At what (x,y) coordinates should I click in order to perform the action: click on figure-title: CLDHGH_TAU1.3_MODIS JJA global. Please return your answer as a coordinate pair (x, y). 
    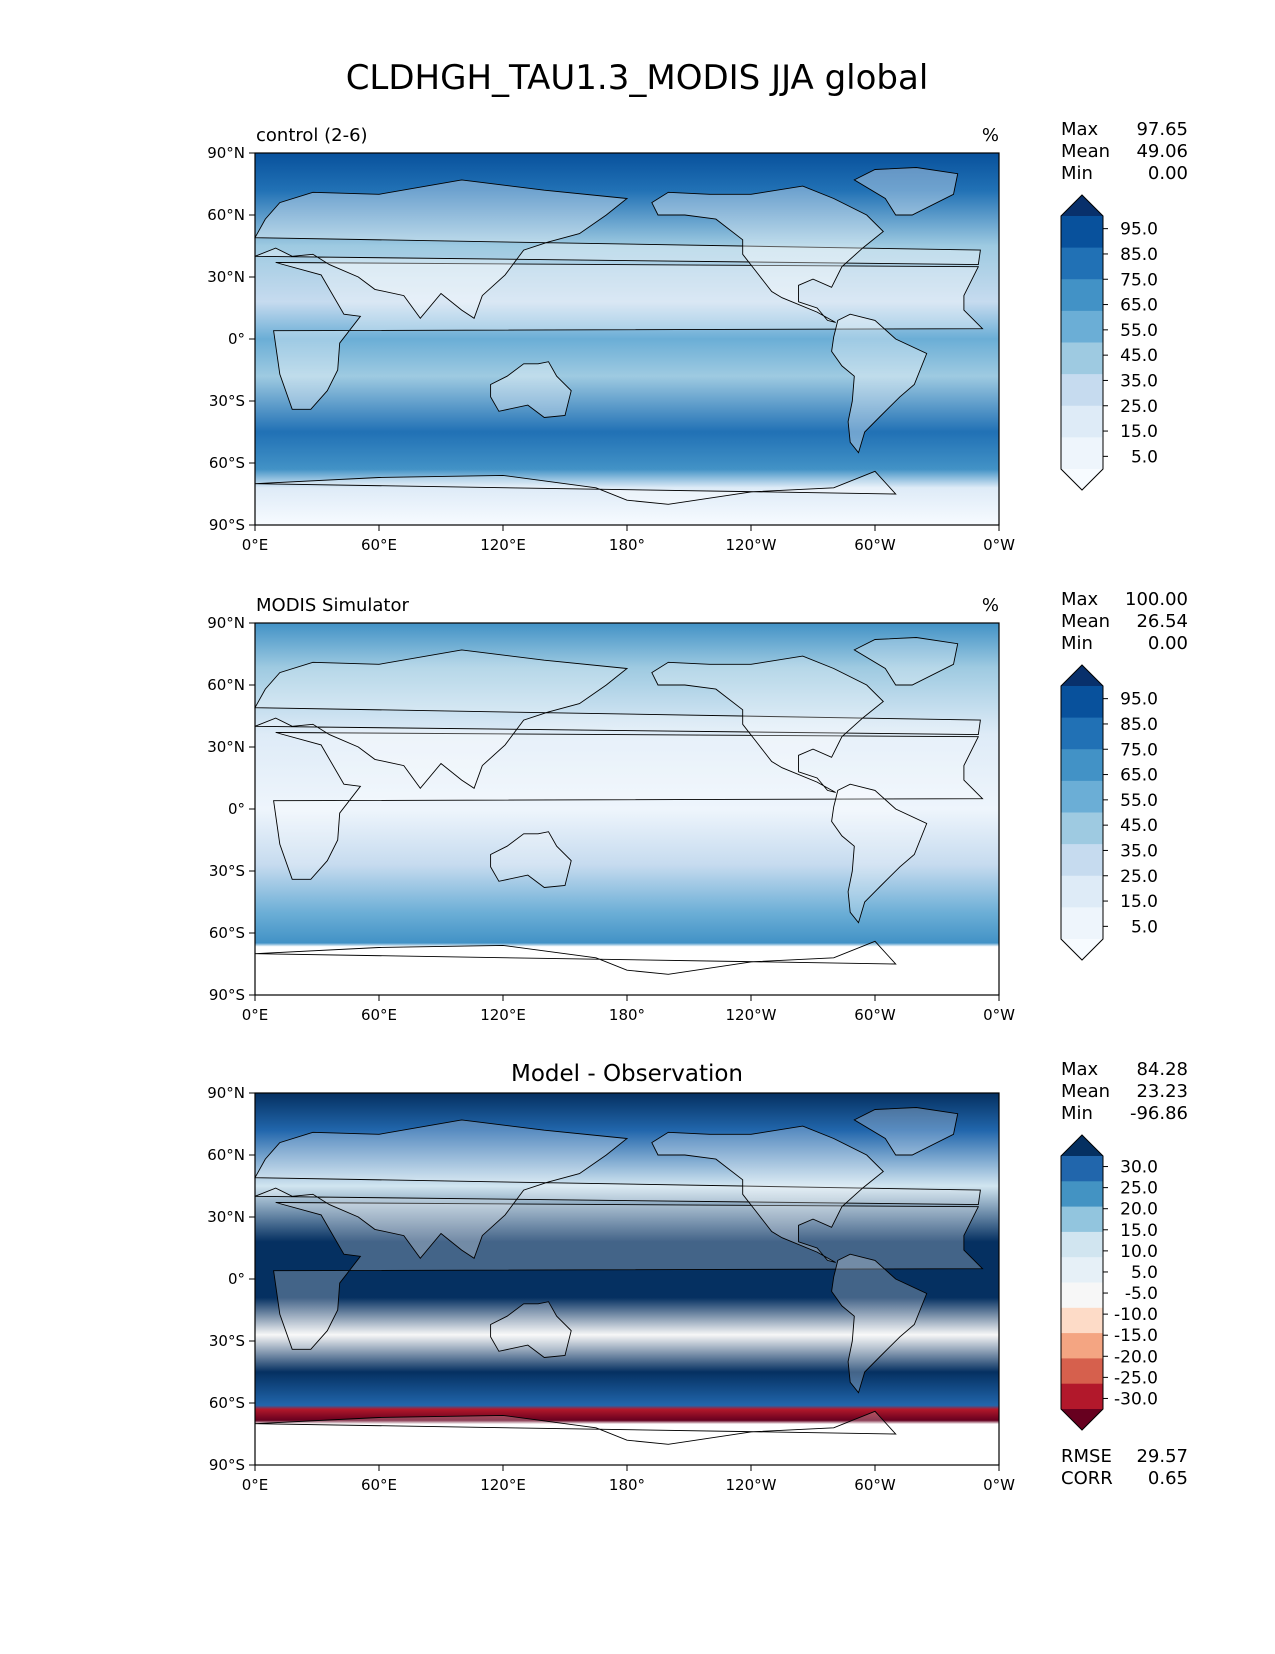
    Looking at the image, I should click on (637, 78).